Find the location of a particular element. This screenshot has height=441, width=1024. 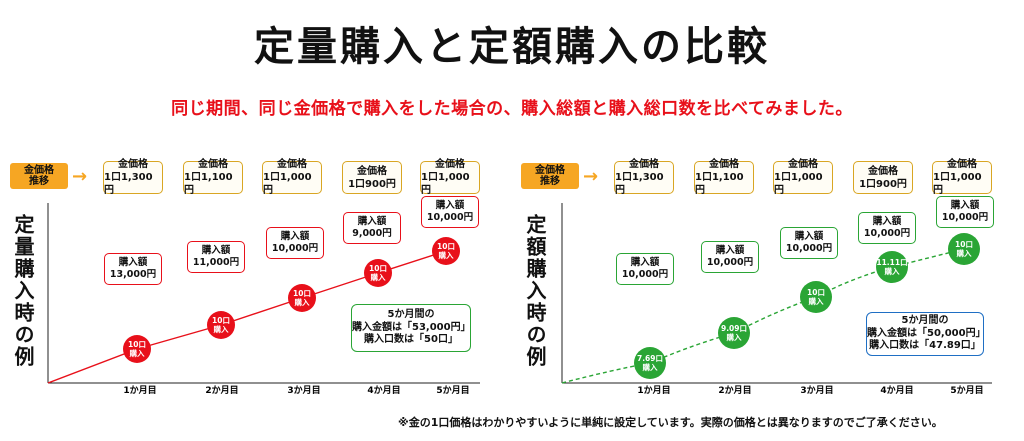

right-amount-3: 購入額 10,000円 is located at coordinates (809, 243).